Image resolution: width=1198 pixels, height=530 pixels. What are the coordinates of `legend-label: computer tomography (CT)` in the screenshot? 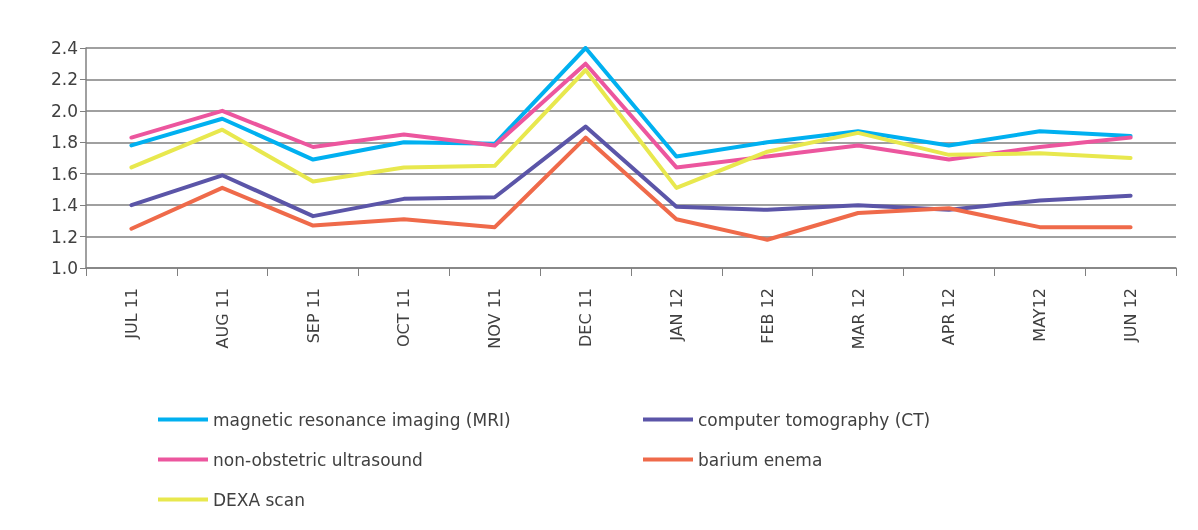 It's located at (814, 419).